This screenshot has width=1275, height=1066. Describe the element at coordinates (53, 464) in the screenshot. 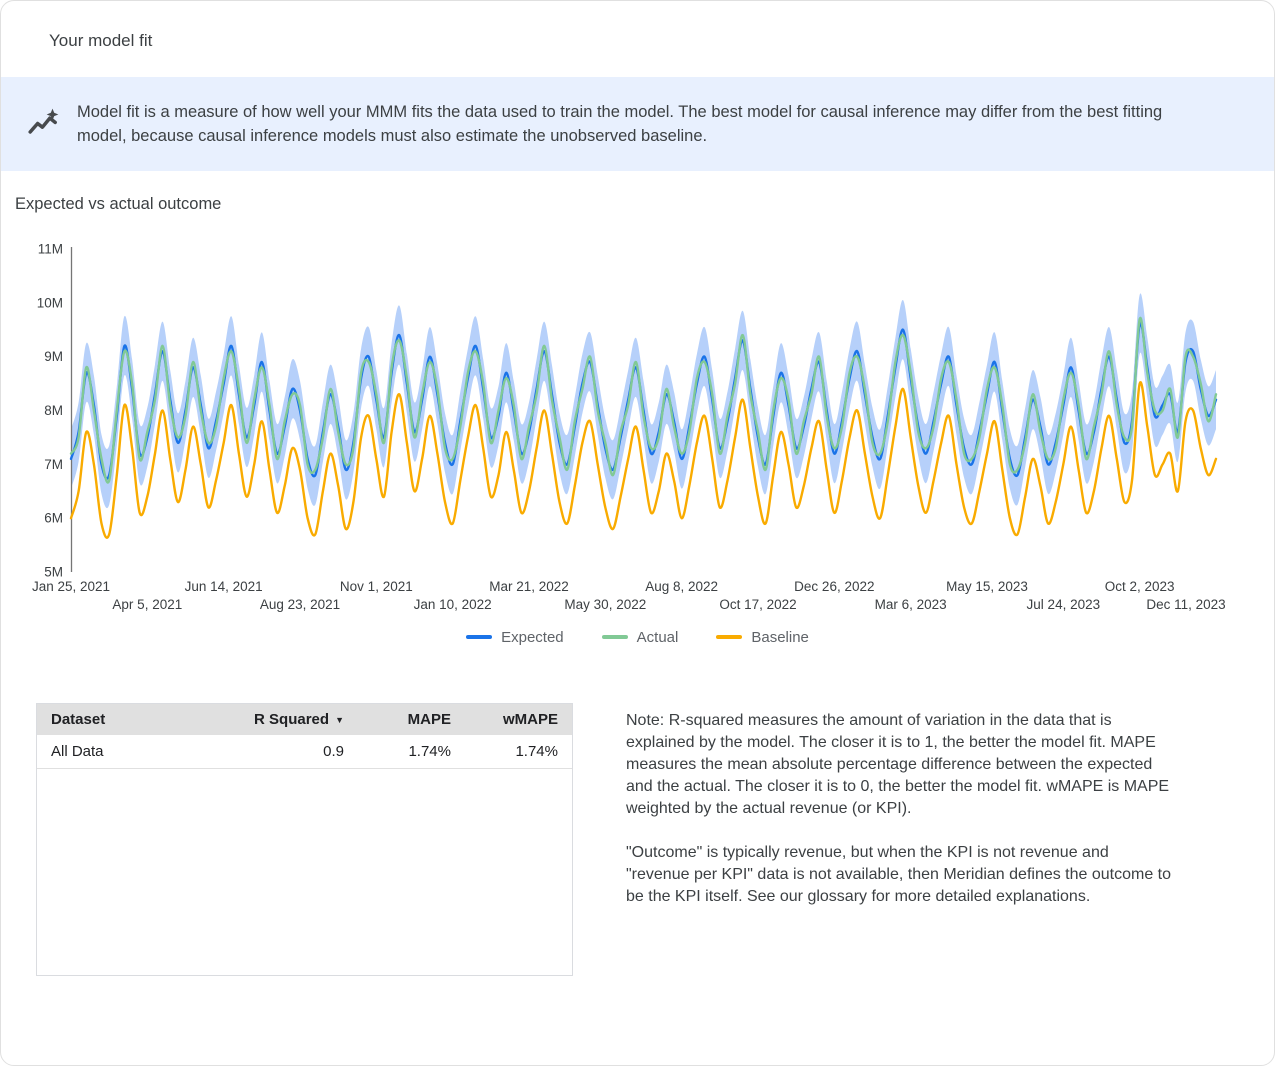

I see `y-tick-label: 7M` at that location.